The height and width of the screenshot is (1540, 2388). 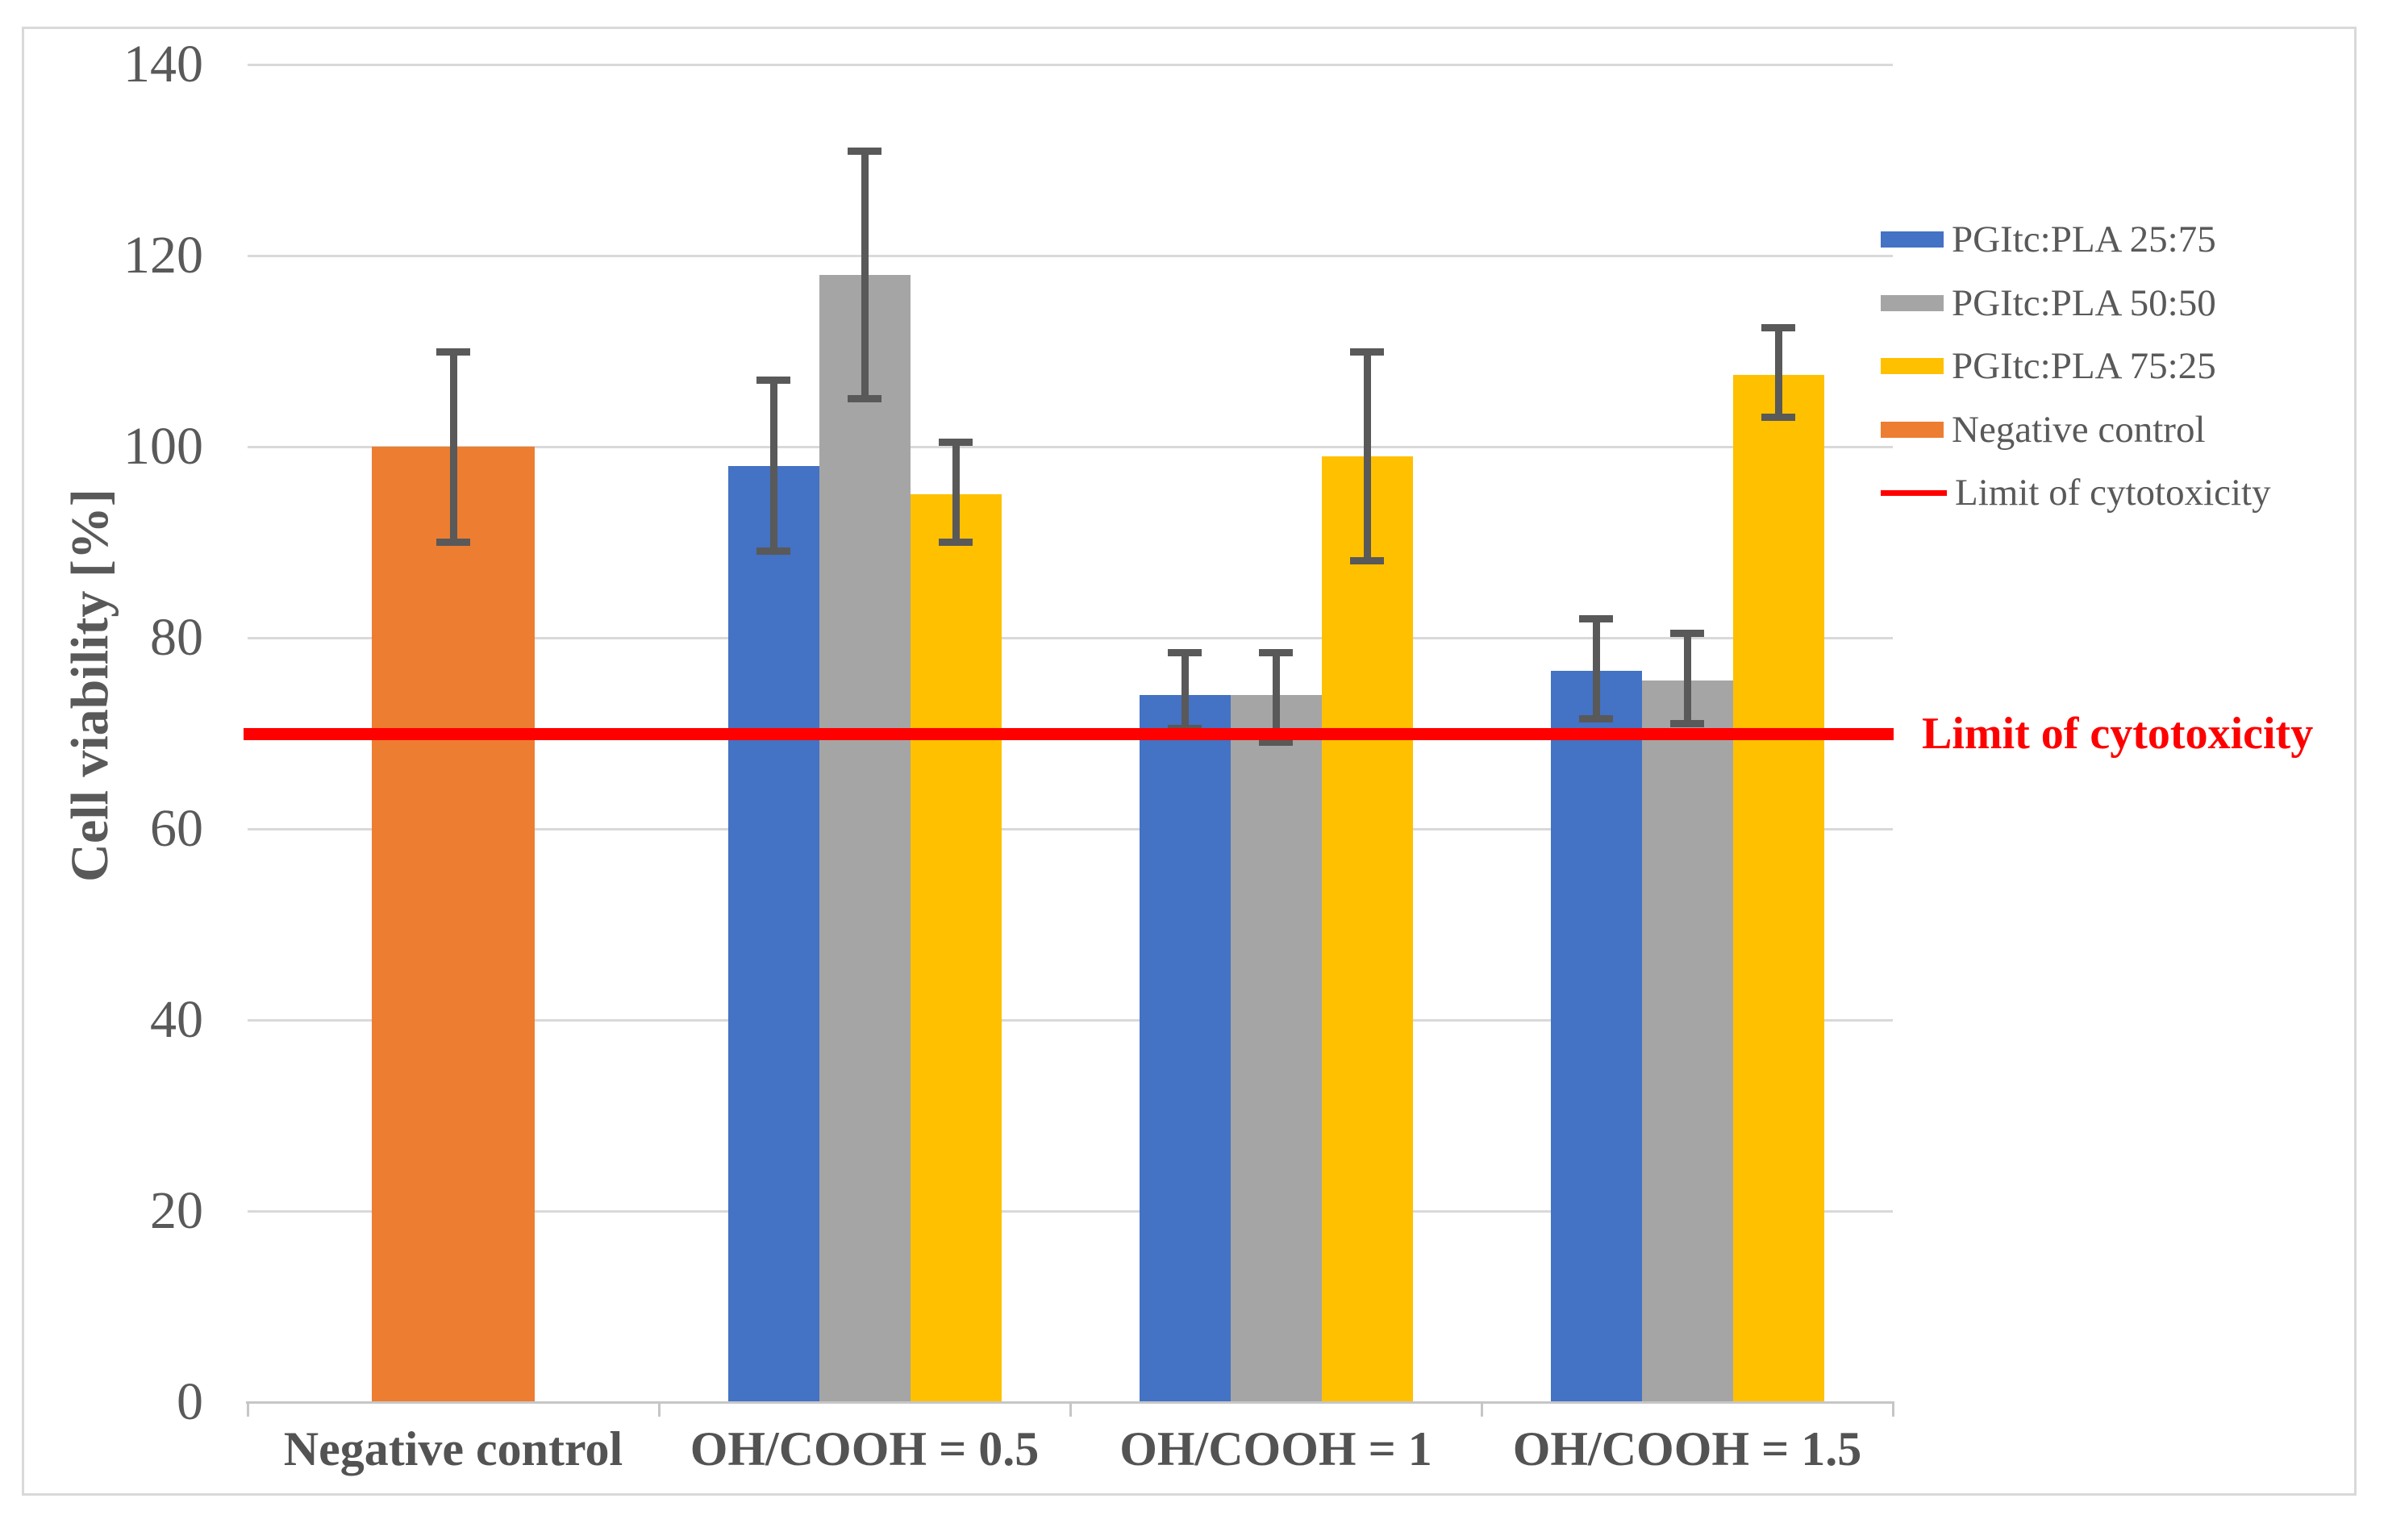 I want to click on category-label: OH/COOH = 1, so click(x=1275, y=1448).